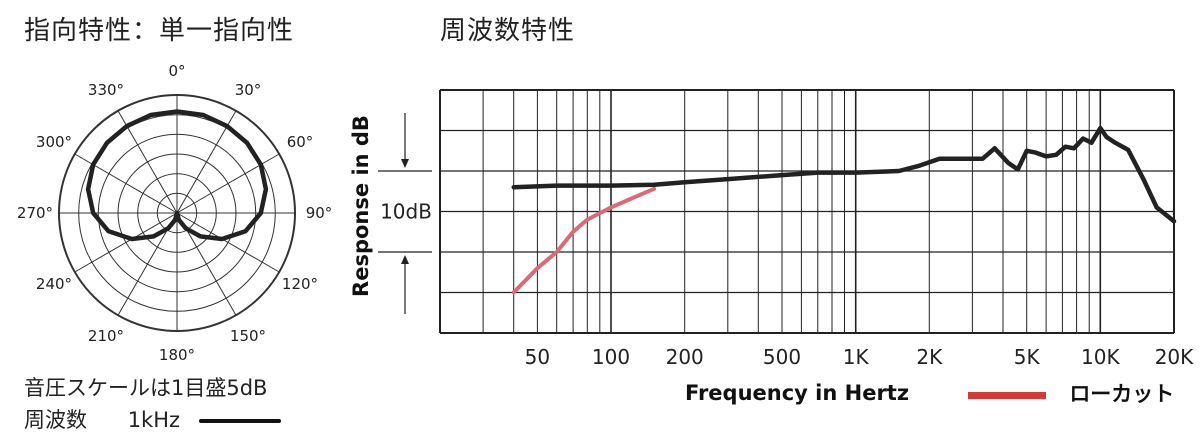 This screenshot has width=1200, height=440. Describe the element at coordinates (405, 163) in the screenshot. I see `scale-marker-arrowhead-down` at that location.